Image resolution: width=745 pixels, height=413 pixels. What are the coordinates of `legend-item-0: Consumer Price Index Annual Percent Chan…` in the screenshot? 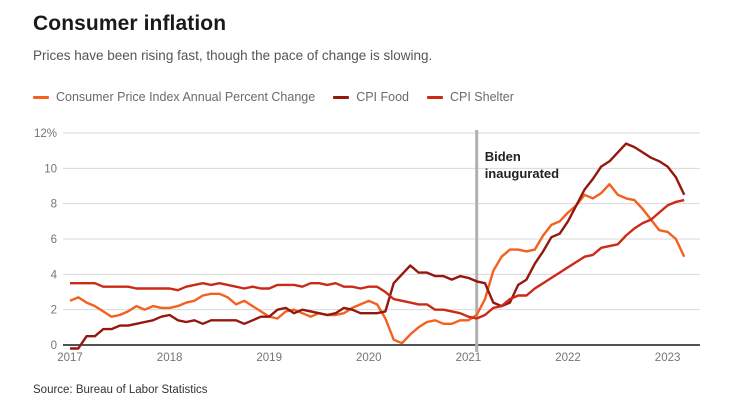 It's located at (174, 97).